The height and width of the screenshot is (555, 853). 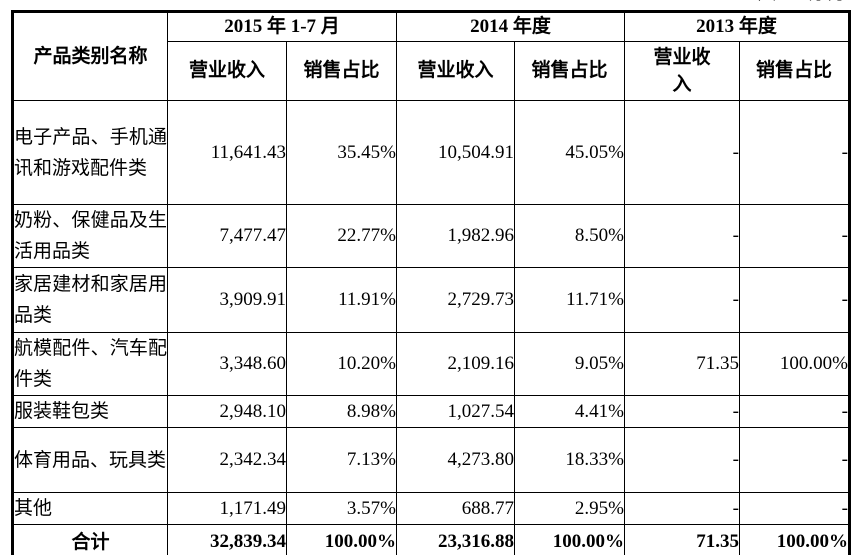 I want to click on share-2014-cell: 8.50%, so click(x=569, y=236).